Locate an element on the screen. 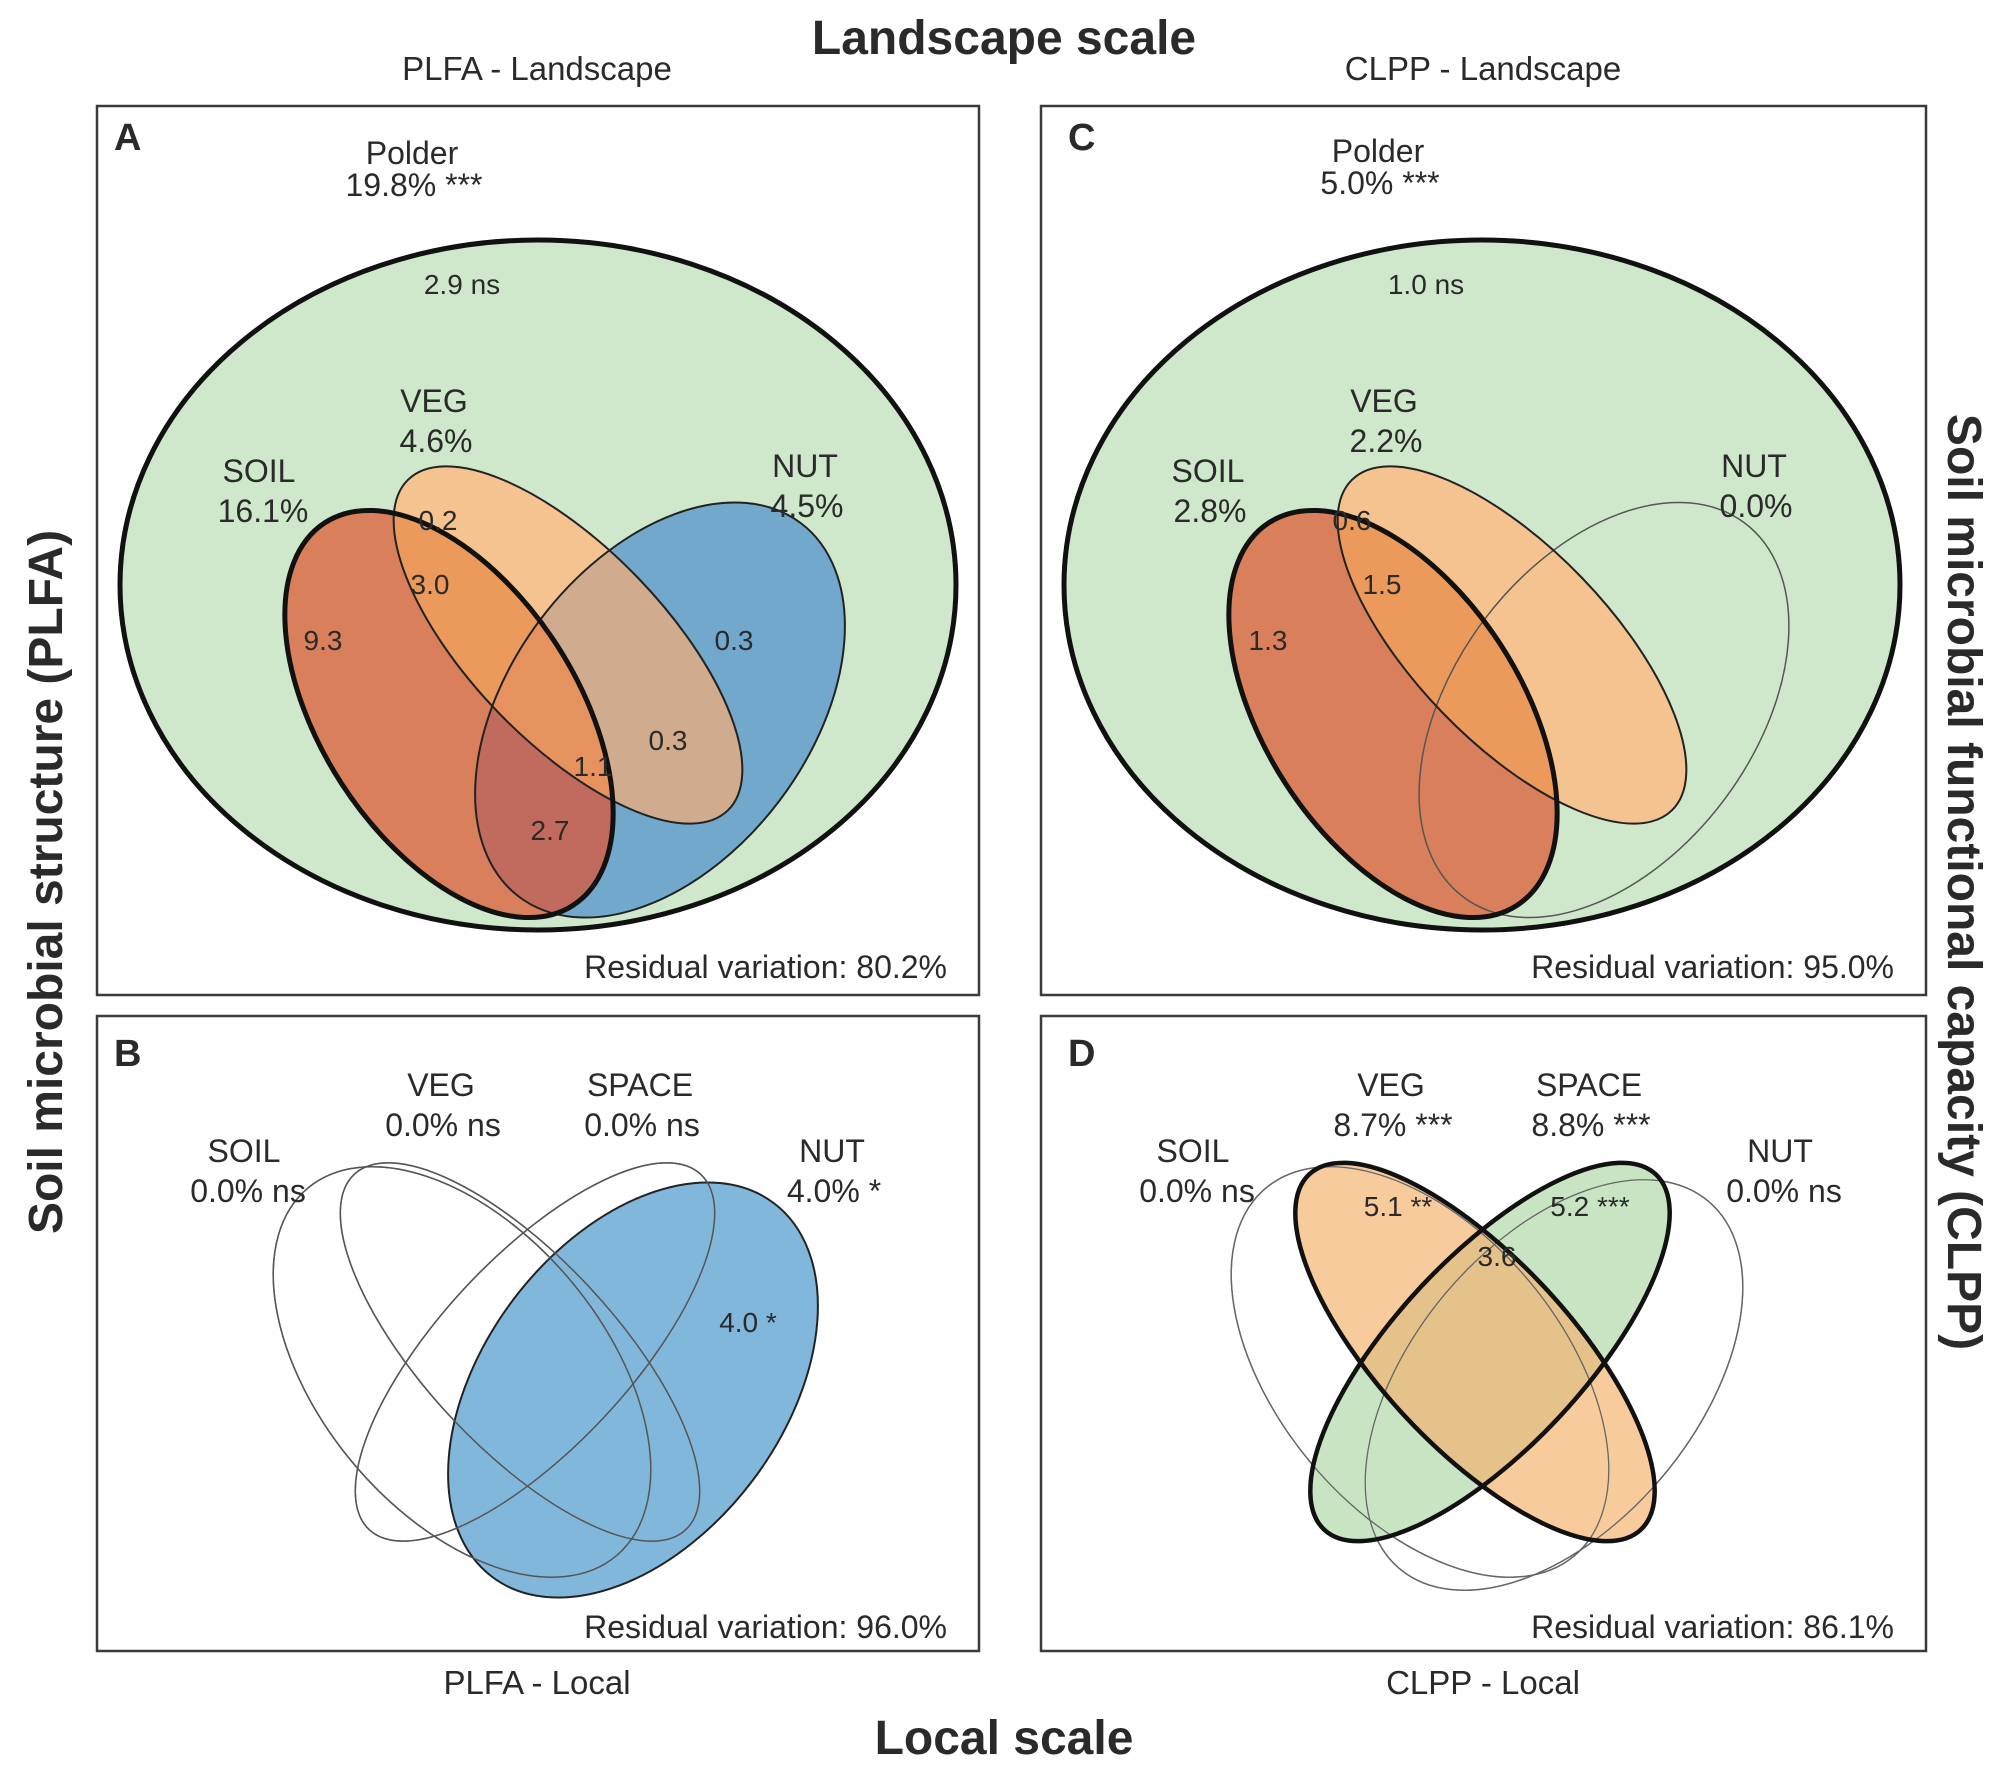 The image size is (2004, 1765). nut-ellipse is located at coordinates (633, 1390).